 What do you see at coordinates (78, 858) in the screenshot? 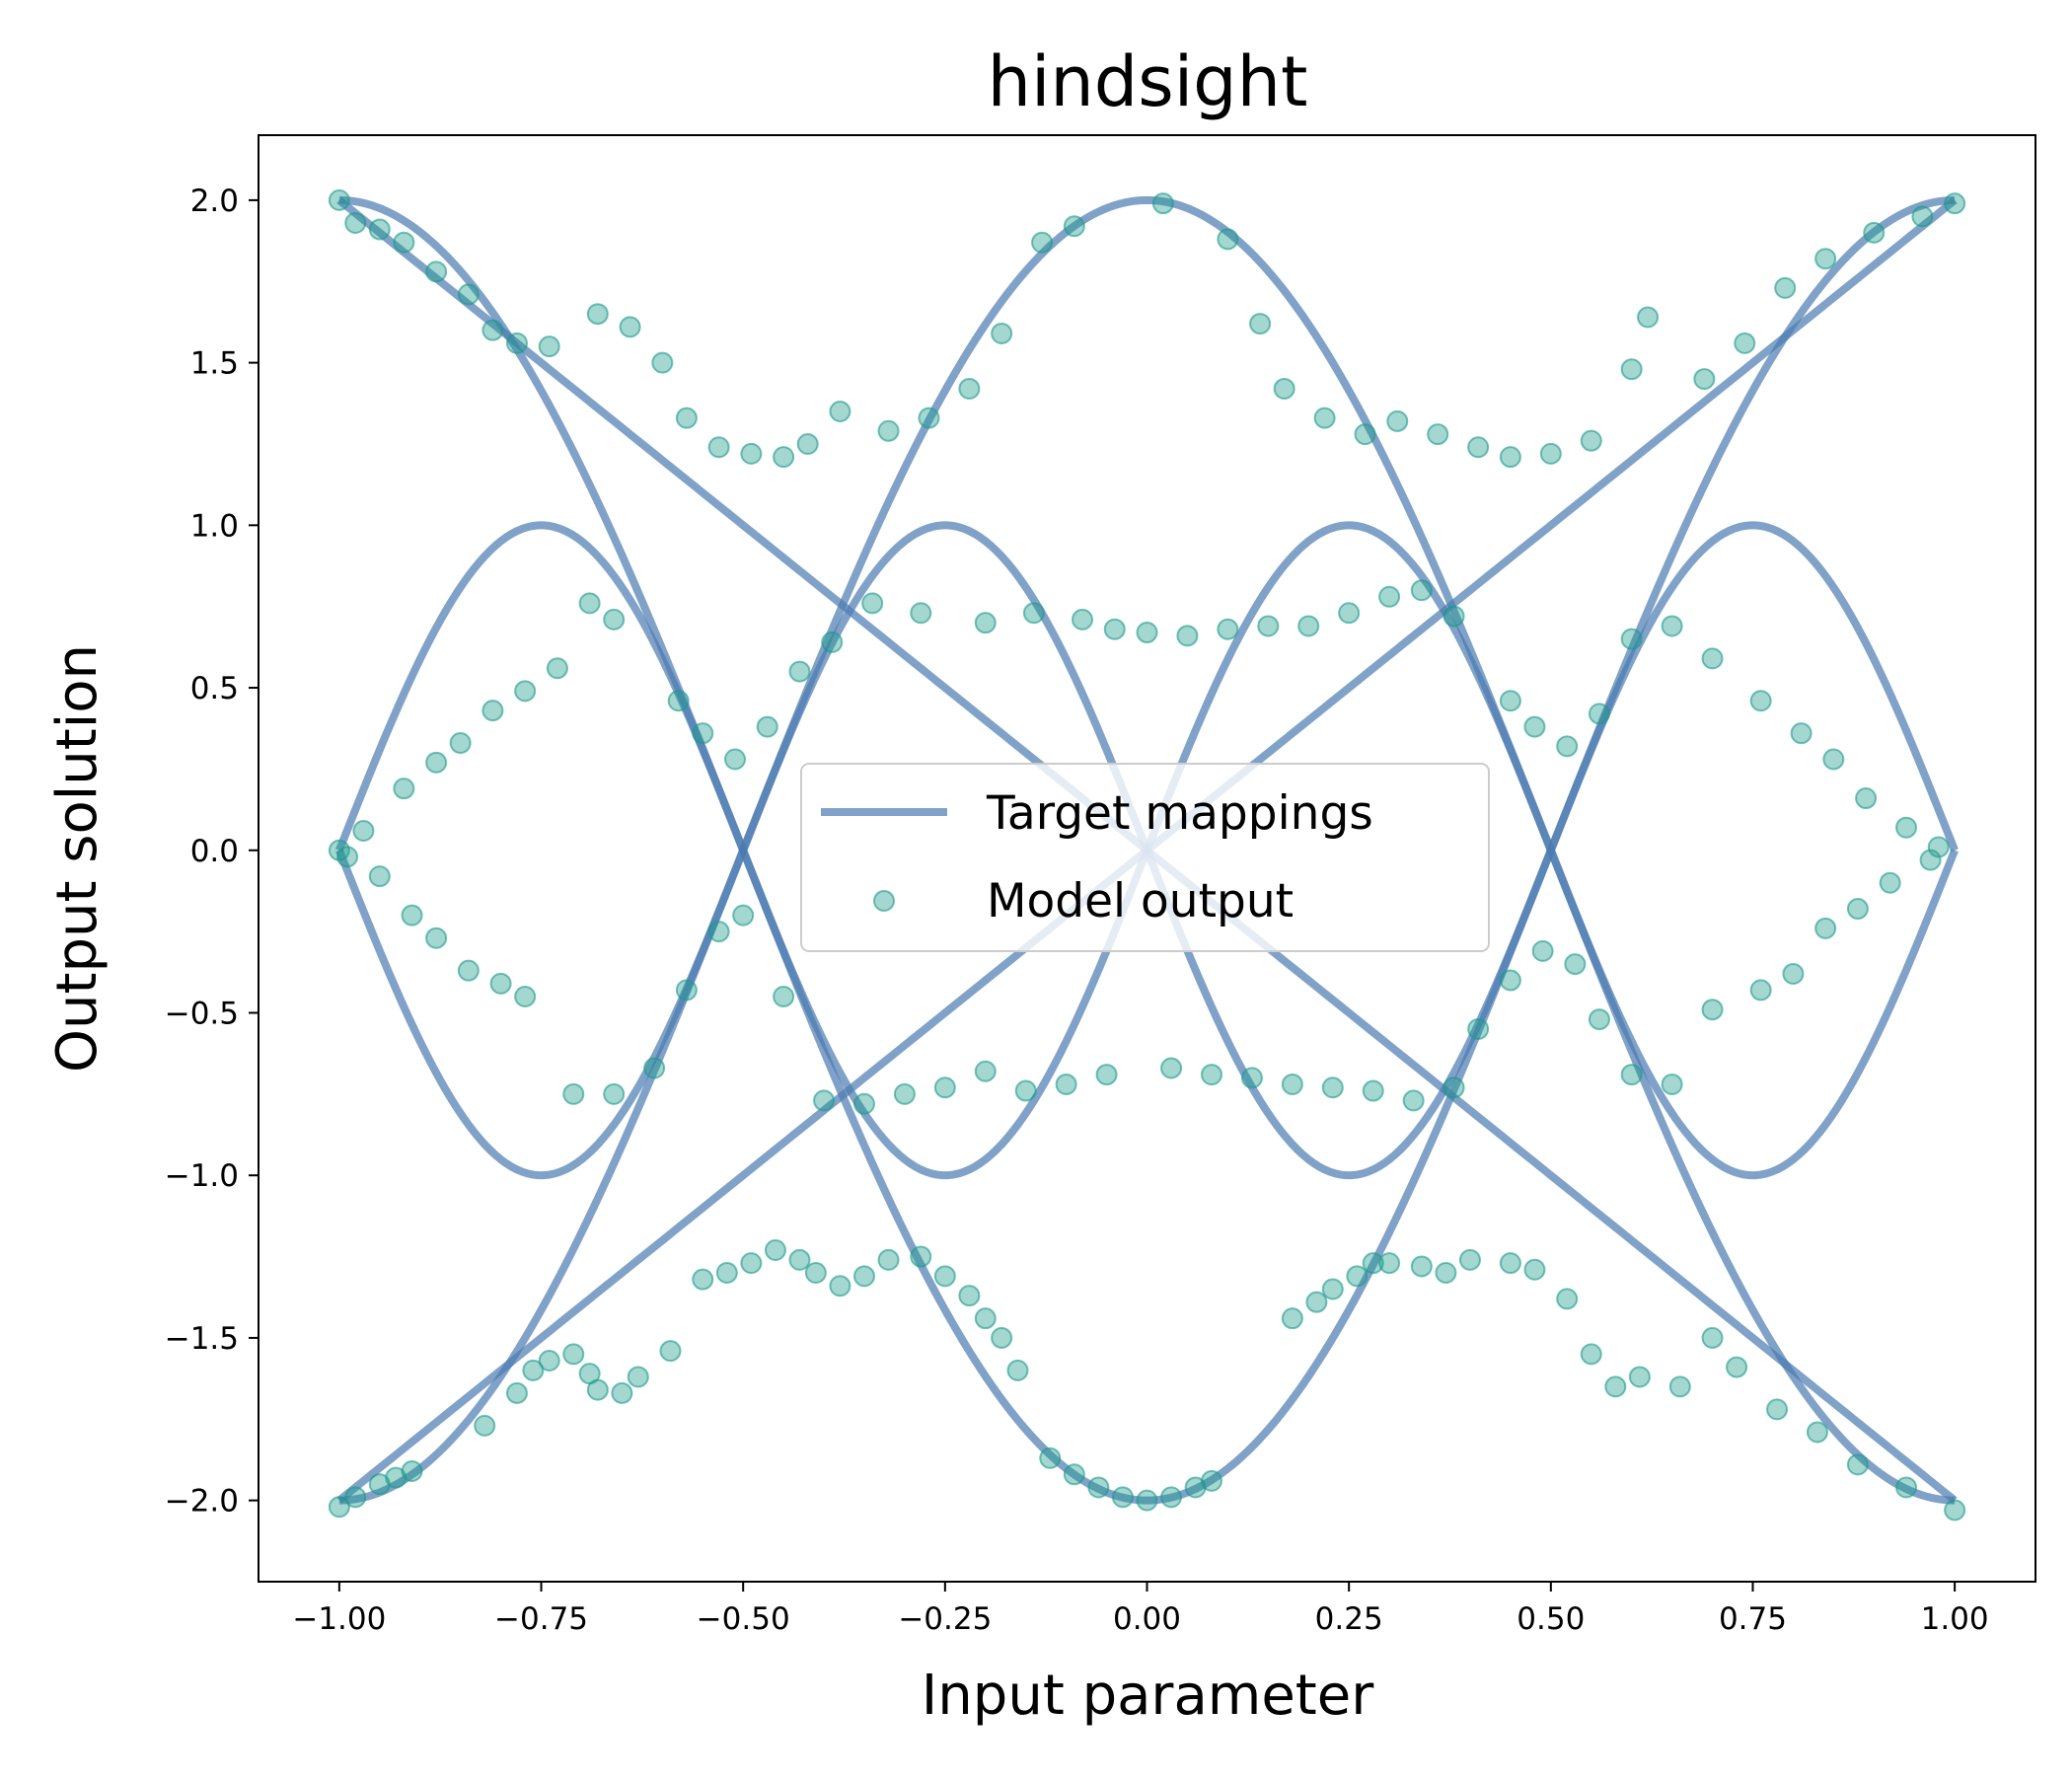
I see `y-axis-label: Output solution` at bounding box center [78, 858].